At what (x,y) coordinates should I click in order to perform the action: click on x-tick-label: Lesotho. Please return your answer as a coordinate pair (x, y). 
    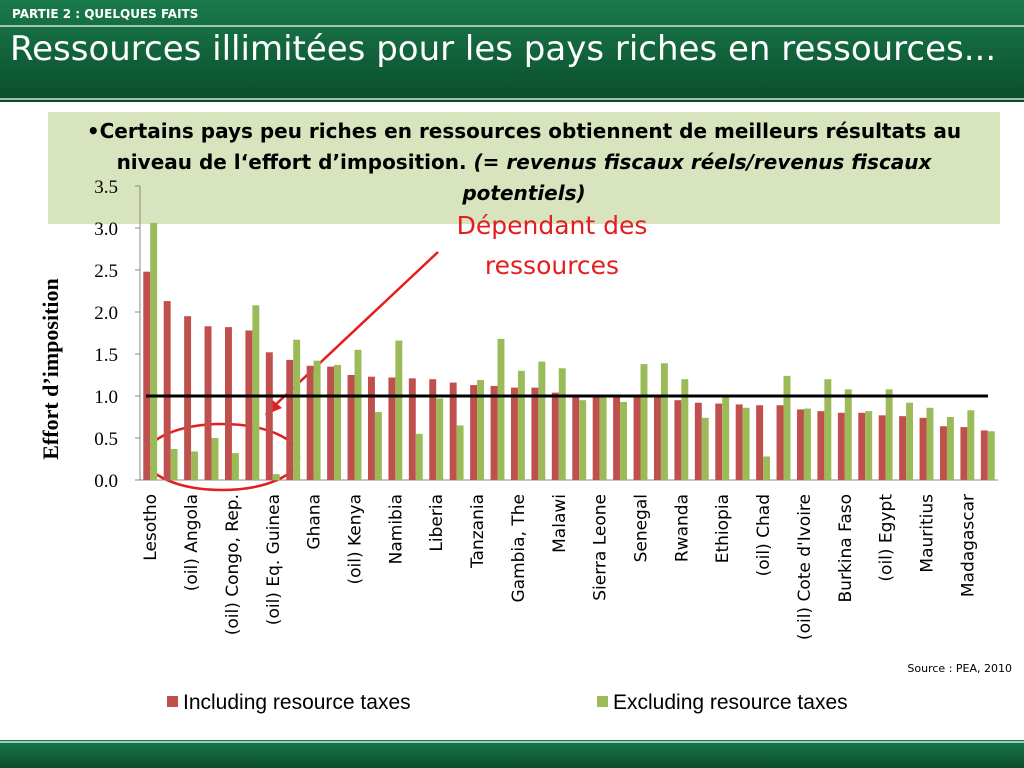
    Looking at the image, I should click on (151, 527).